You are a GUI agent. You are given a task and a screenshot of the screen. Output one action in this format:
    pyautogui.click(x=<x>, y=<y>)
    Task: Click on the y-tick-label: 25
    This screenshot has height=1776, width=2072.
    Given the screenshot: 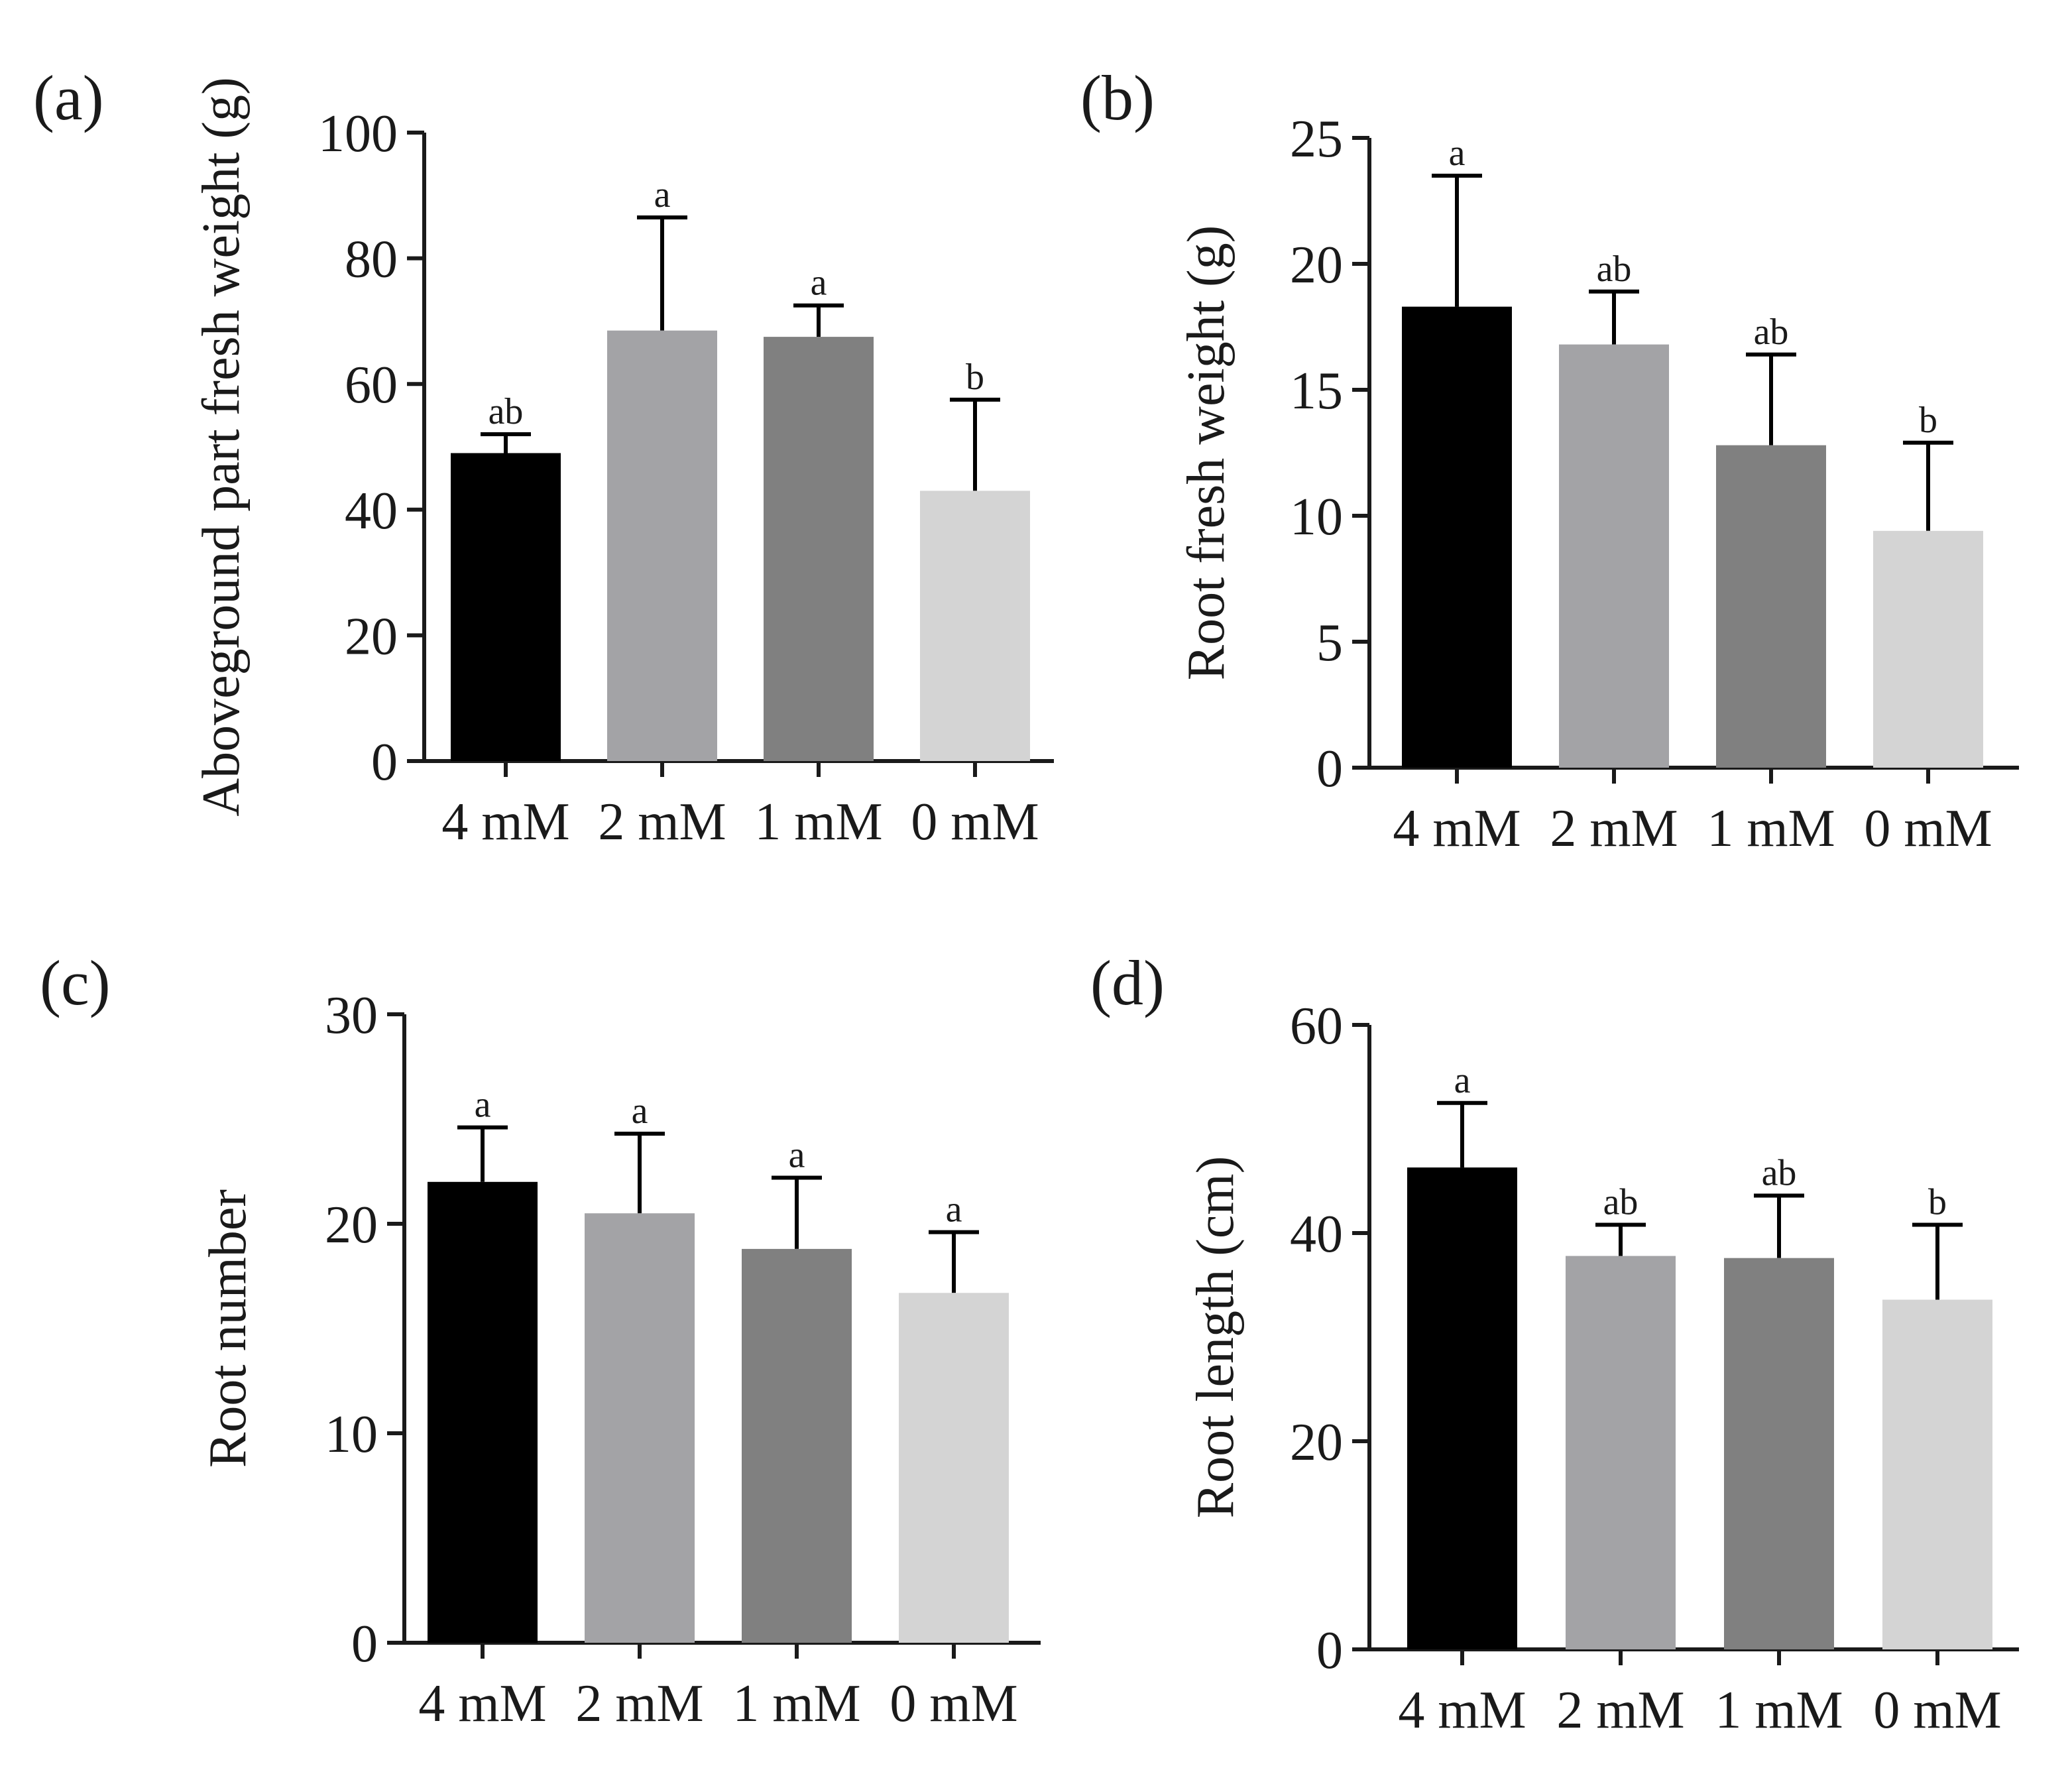 What is the action you would take?
    pyautogui.click(x=1316, y=139)
    